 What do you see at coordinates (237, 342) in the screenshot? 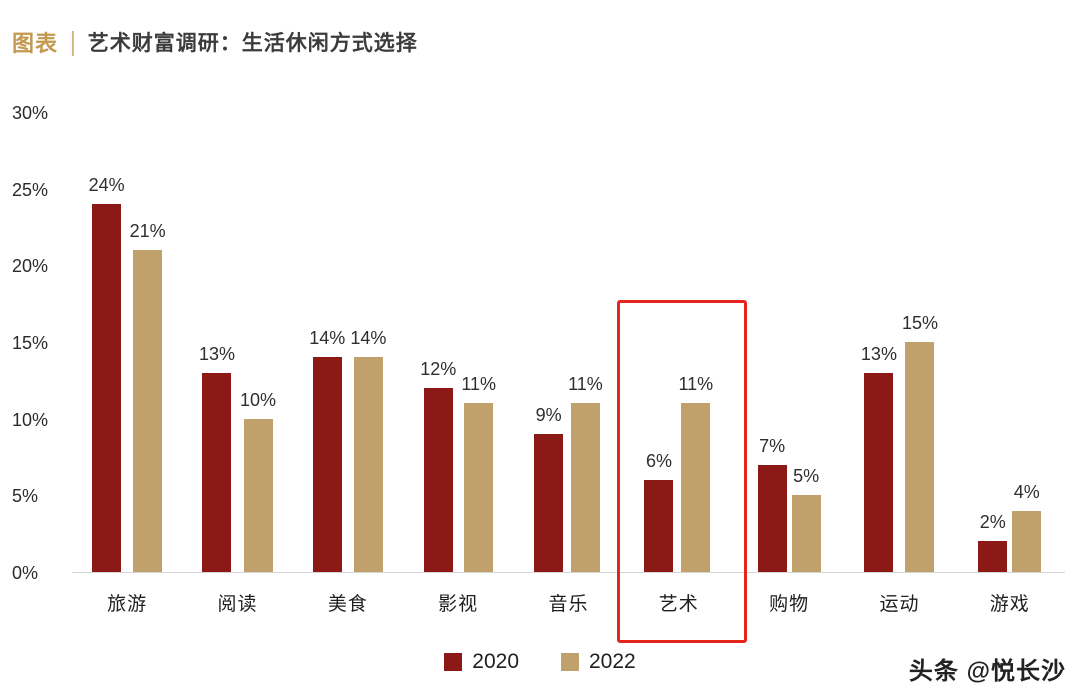
I see `category-group: 13% 10%` at bounding box center [237, 342].